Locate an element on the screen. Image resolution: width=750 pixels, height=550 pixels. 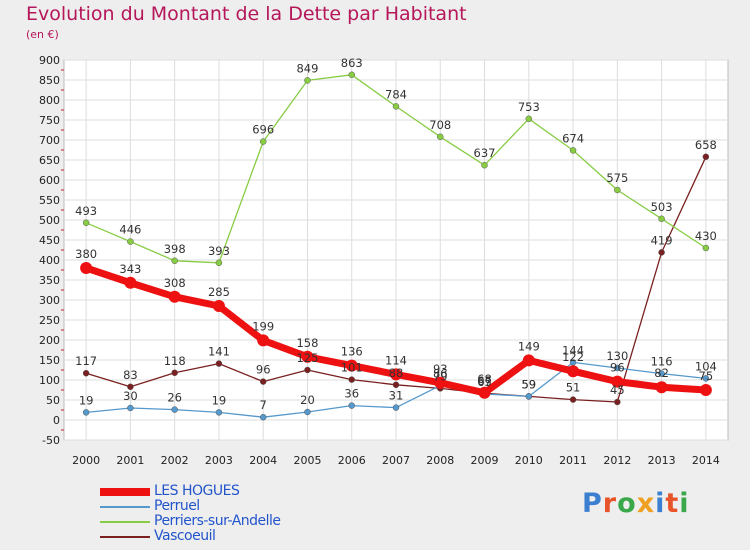
y-tick-label: 600 is located at coordinates (49, 180).